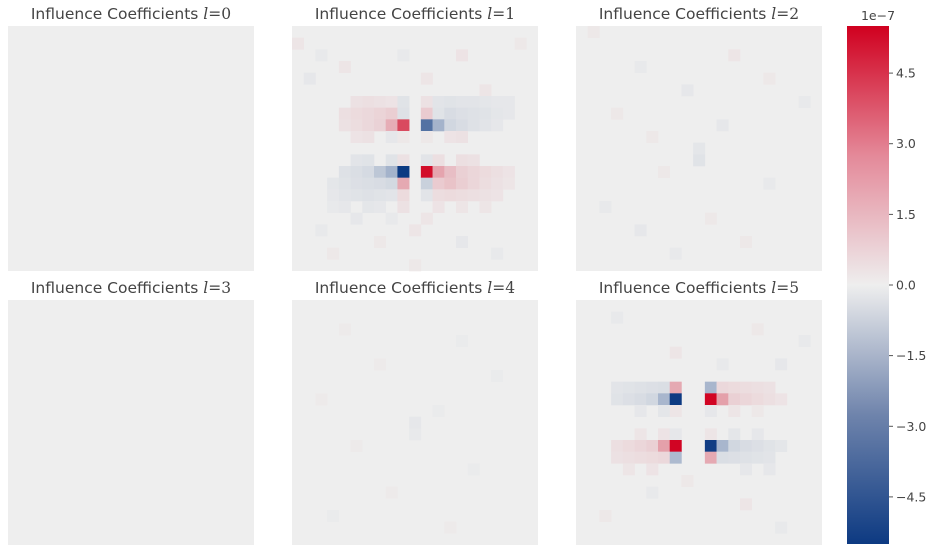 Image resolution: width=931 pixels, height=553 pixels. What do you see at coordinates (906, 285) in the screenshot?
I see `colorbar-tick-label: 0.0` at bounding box center [906, 285].